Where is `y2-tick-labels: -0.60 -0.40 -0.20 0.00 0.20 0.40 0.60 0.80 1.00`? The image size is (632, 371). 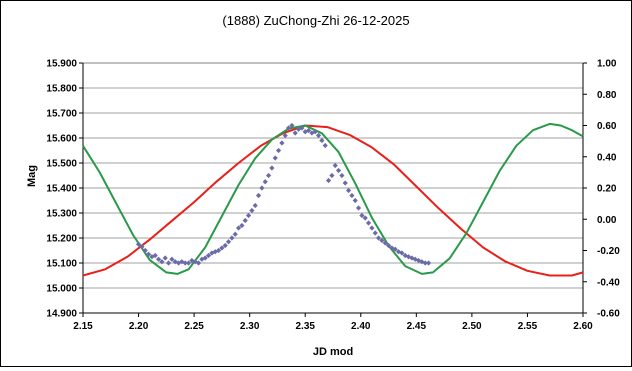 y2-tick-labels: -0.60 -0.40 -0.20 0.00 0.20 0.40 0.60 0.80 1.00 is located at coordinates (608, 189).